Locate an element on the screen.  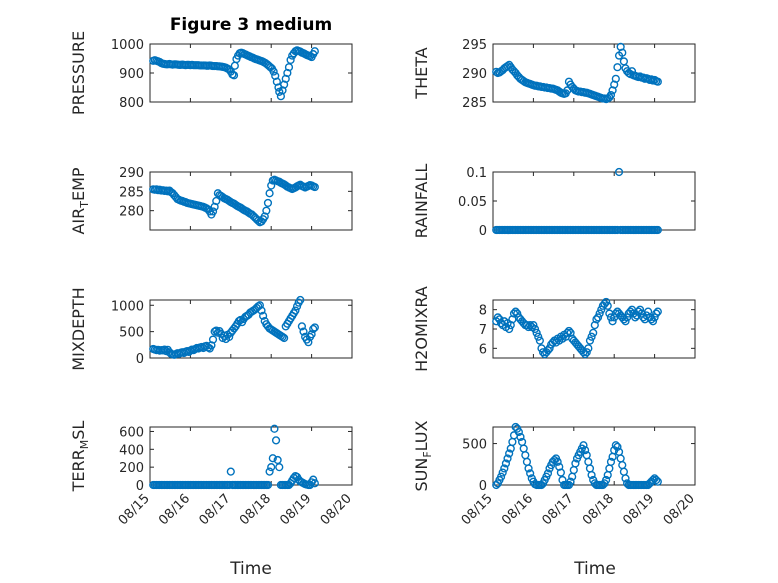
y-axis-label-part: AIR is located at coordinates (78, 221).